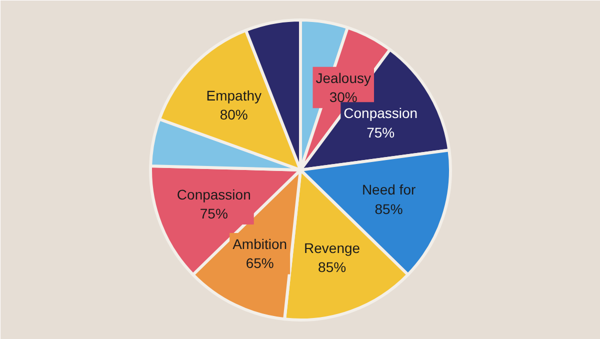 The height and width of the screenshot is (339, 600). I want to click on slice-label: Jealousy, so click(344, 78).